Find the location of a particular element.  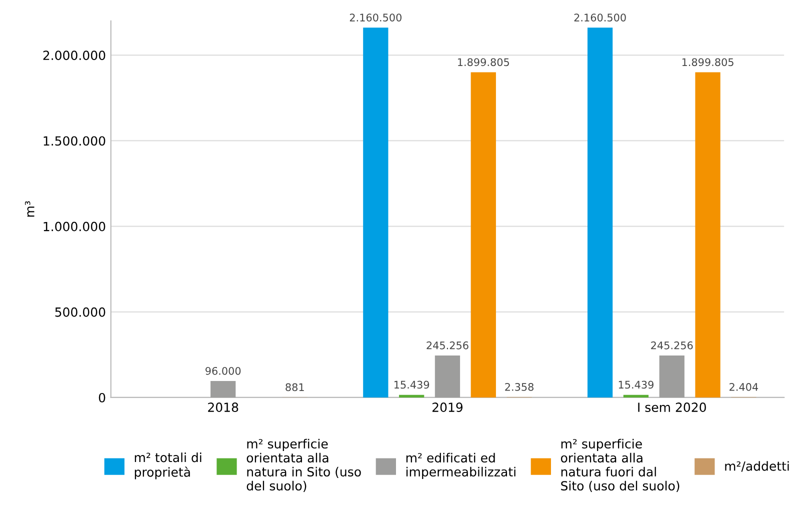

data-label: 2.404 is located at coordinates (744, 387).